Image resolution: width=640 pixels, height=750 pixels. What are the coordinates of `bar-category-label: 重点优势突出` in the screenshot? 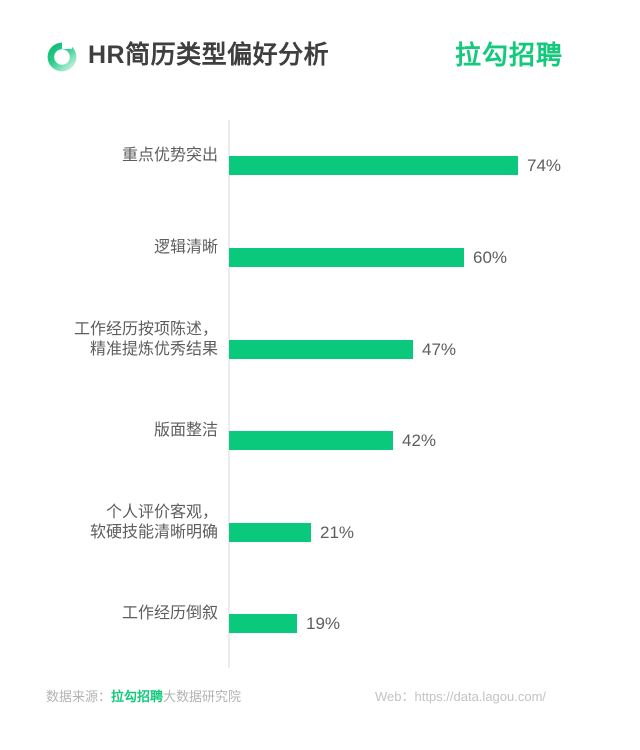 It's located at (169, 155).